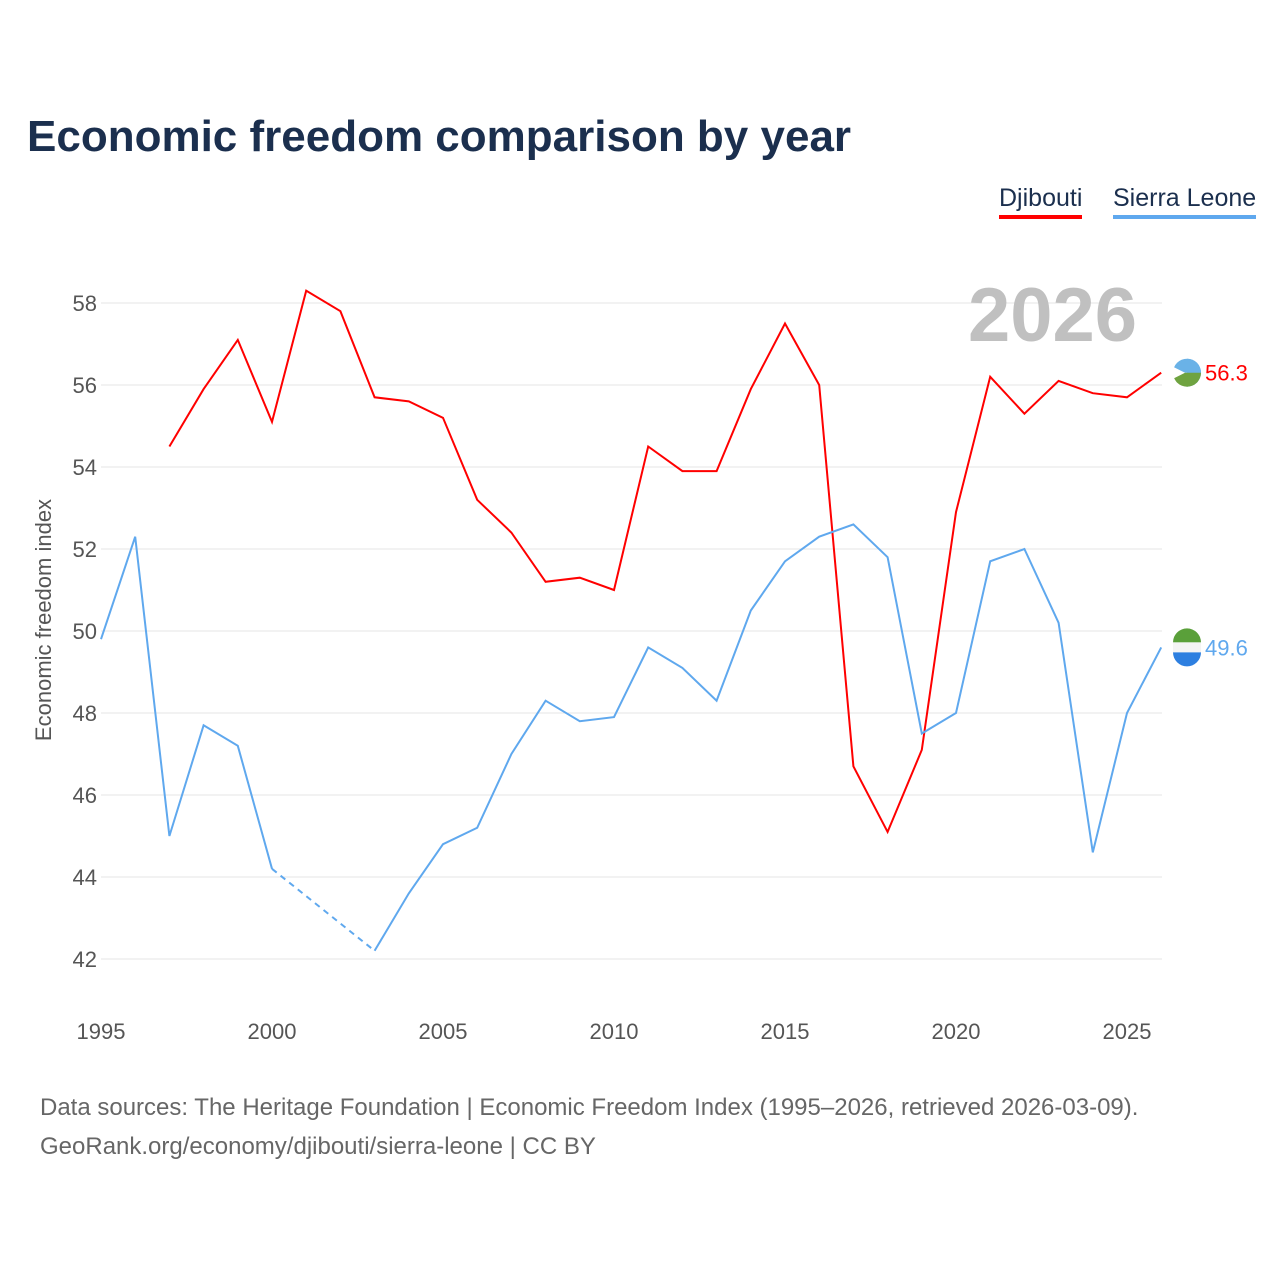 The height and width of the screenshot is (1280, 1280). What do you see at coordinates (85, 385) in the screenshot?
I see `y-tick-label: 56` at bounding box center [85, 385].